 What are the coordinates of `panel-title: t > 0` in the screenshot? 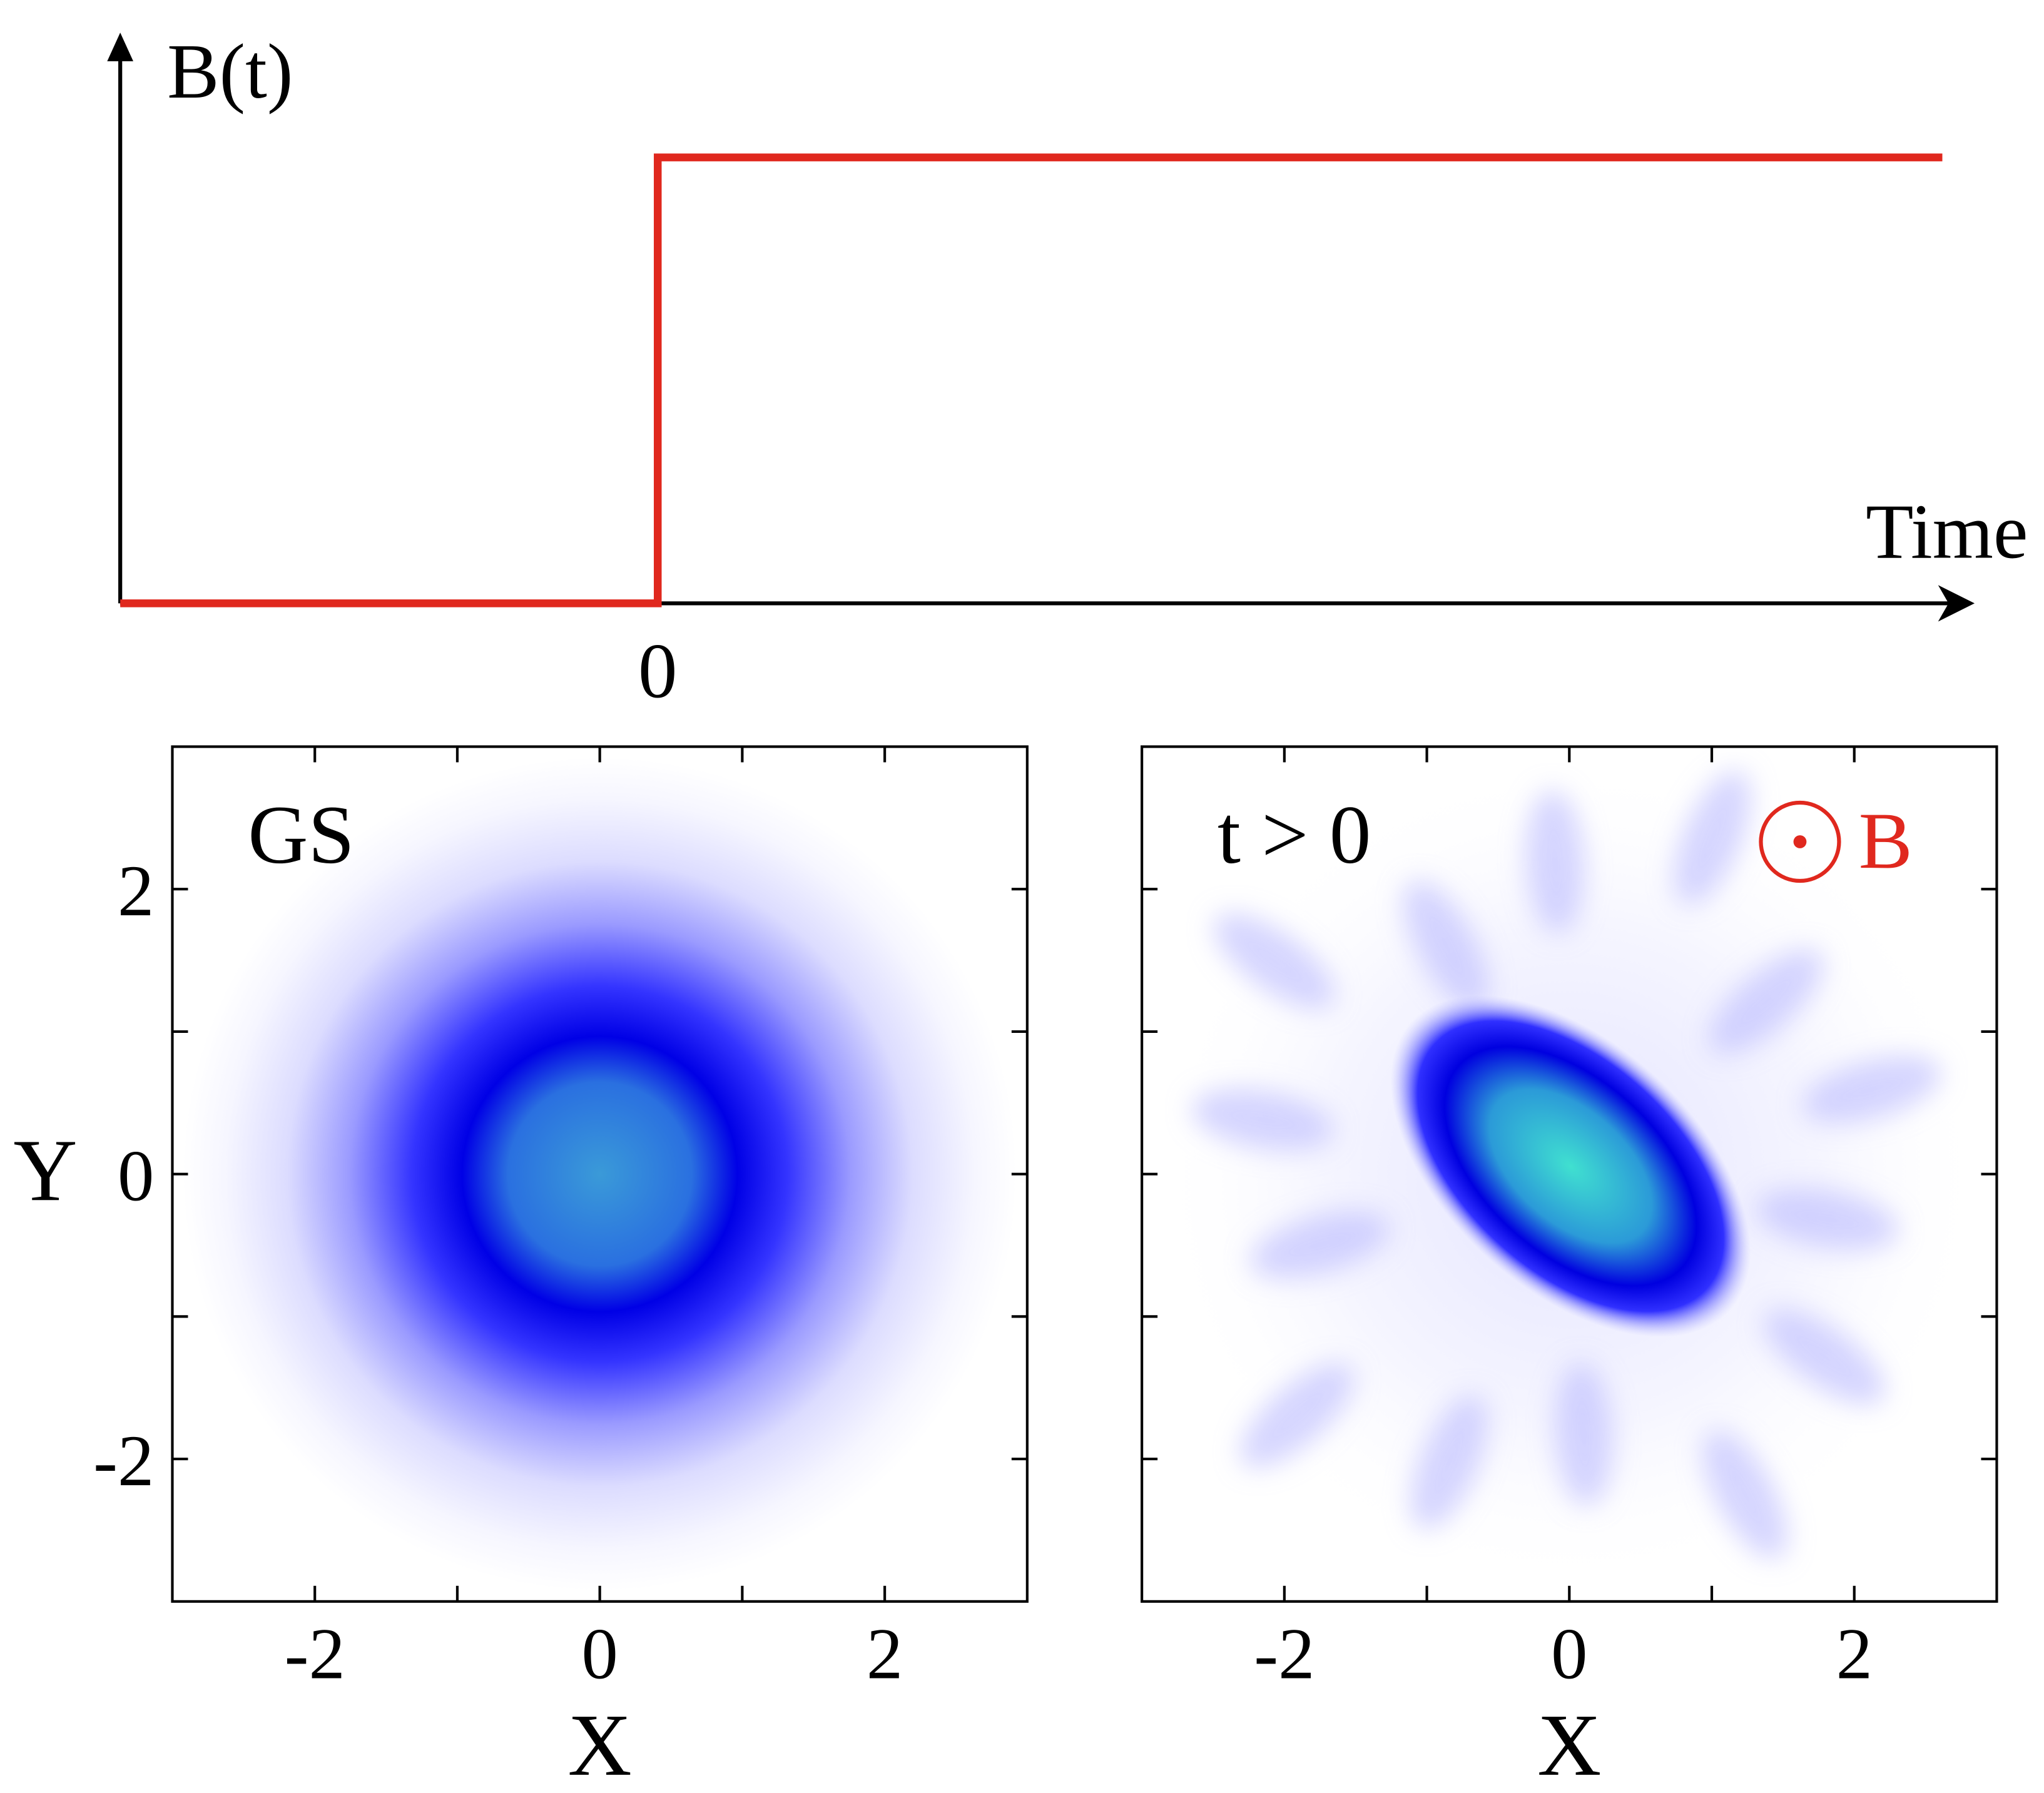 It's located at (1294, 835).